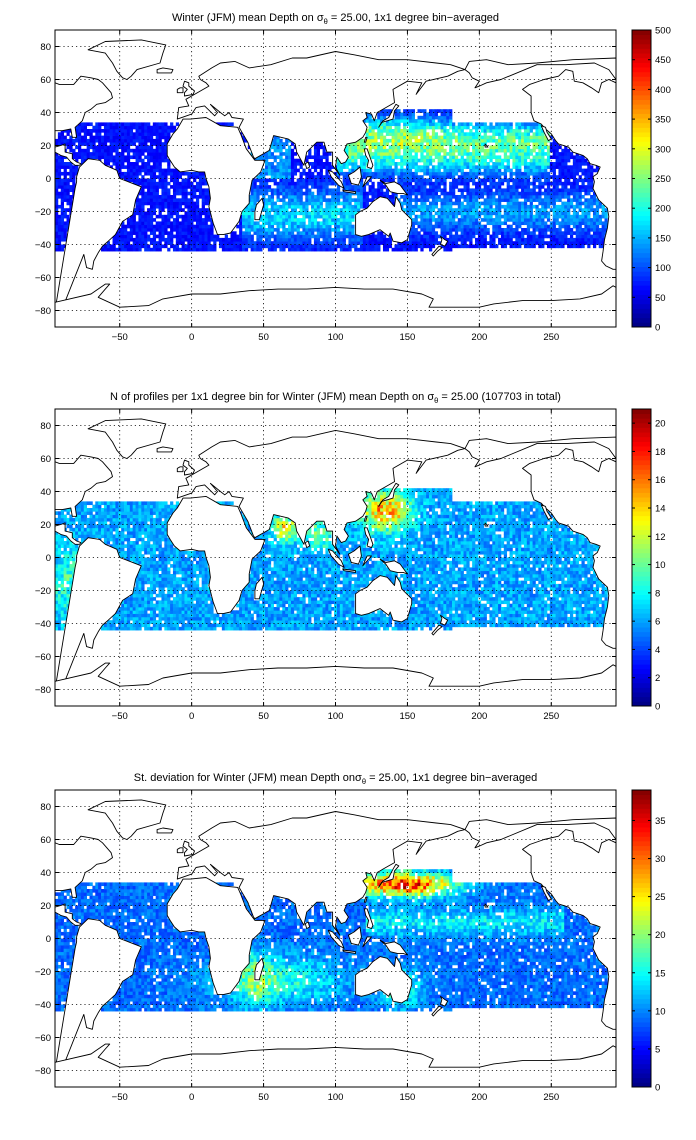  Describe the element at coordinates (321, 113) in the screenshot. I see `land-polygon` at that location.